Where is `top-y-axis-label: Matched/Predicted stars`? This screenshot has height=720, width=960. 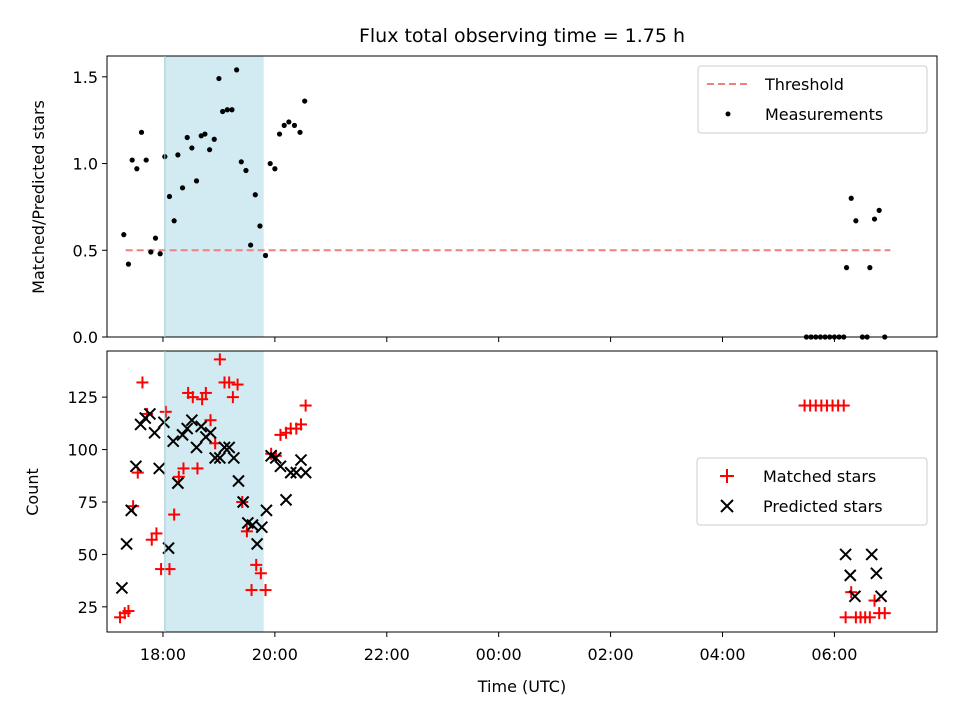 top-y-axis-label: Matched/Predicted stars is located at coordinates (38, 197).